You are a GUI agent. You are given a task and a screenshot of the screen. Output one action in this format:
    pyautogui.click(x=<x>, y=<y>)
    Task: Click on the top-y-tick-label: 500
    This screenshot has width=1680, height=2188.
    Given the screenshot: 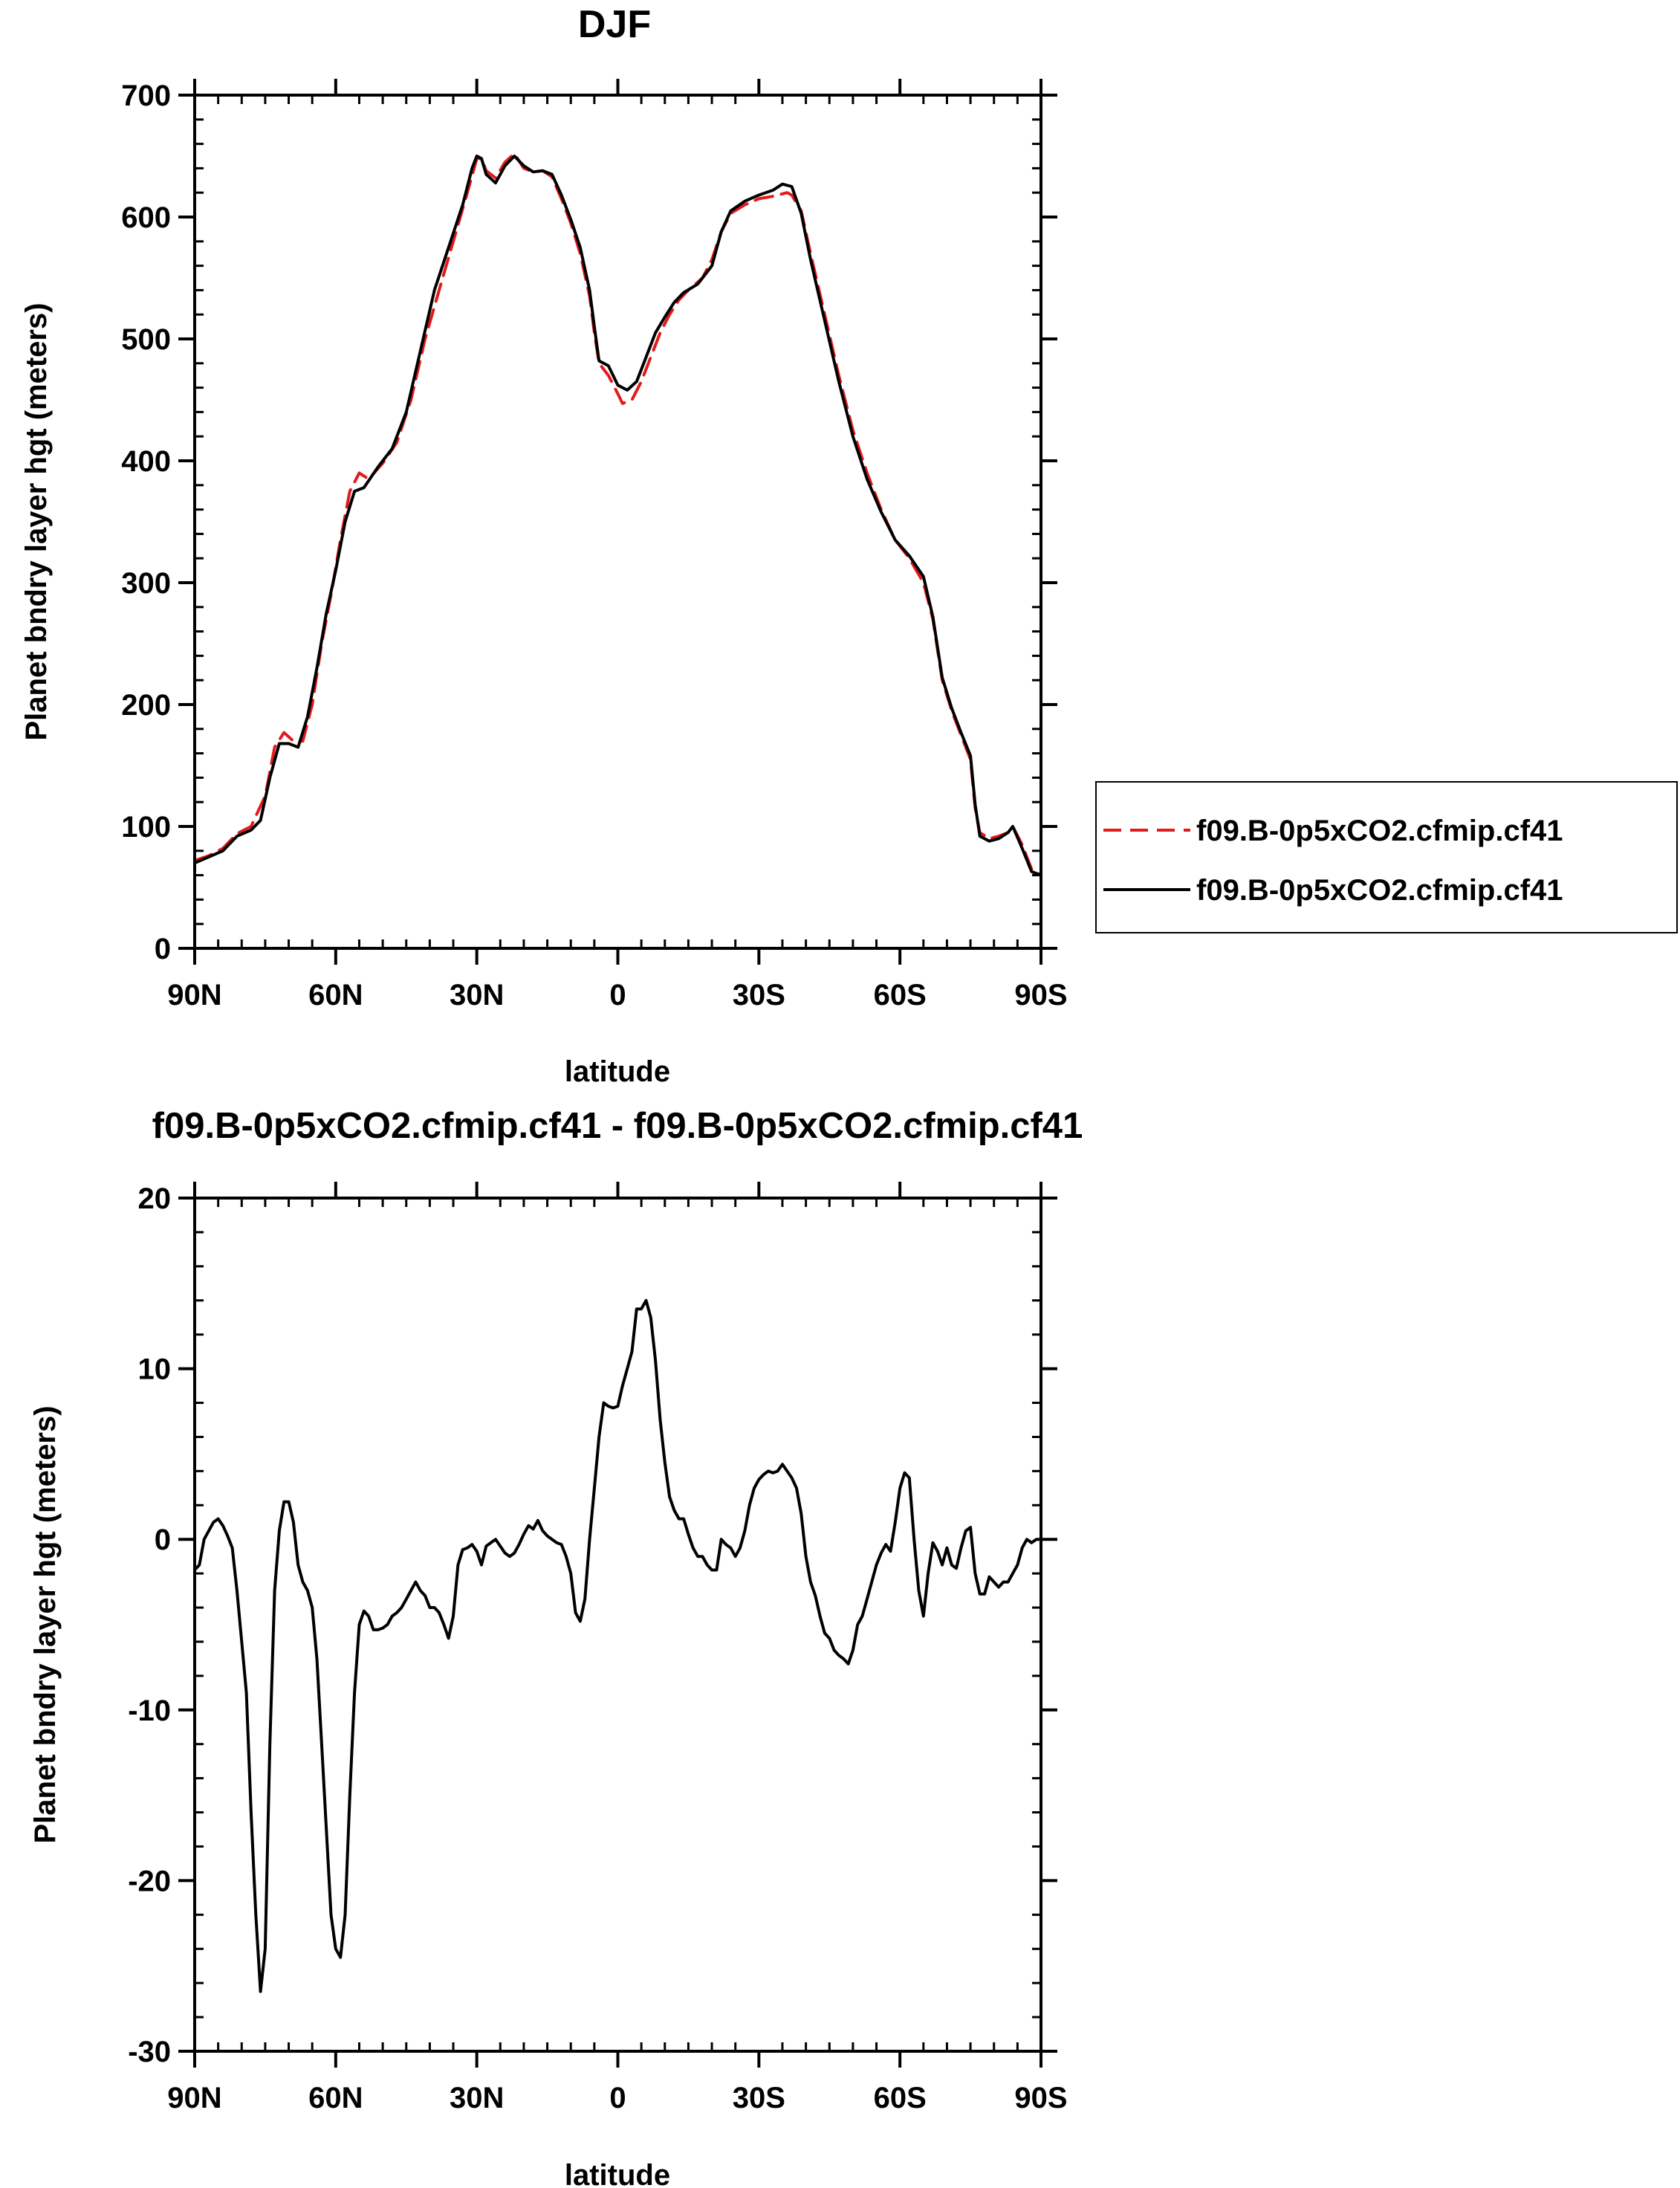 What is the action you would take?
    pyautogui.click(x=146, y=339)
    